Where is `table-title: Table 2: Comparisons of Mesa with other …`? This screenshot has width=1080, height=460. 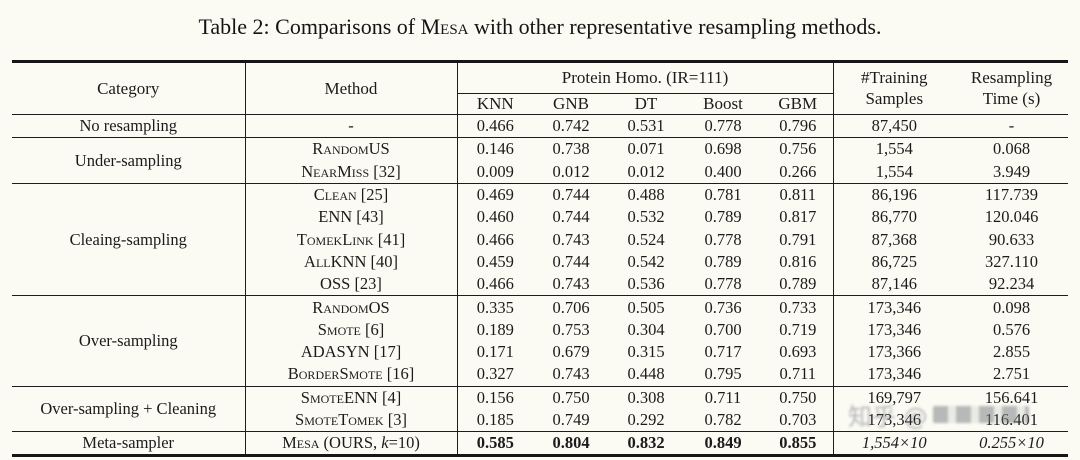 table-title: Table 2: Comparisons of Mesa with other … is located at coordinates (540, 20).